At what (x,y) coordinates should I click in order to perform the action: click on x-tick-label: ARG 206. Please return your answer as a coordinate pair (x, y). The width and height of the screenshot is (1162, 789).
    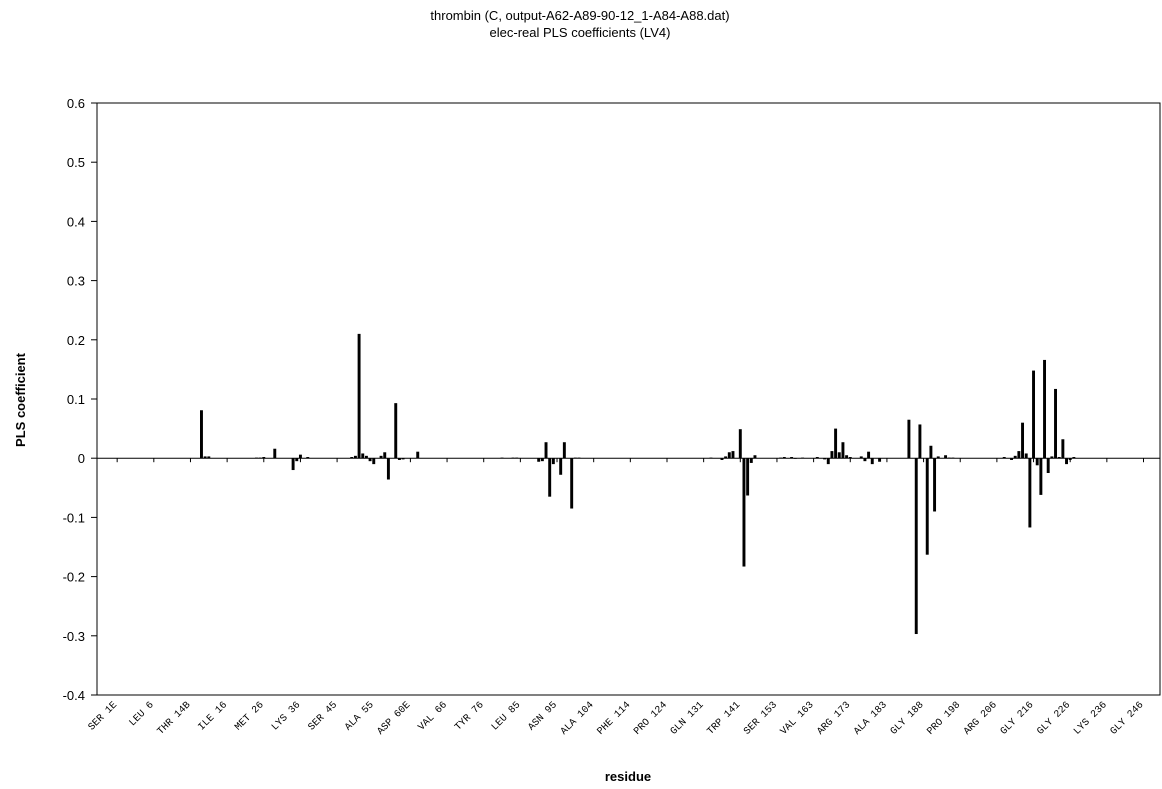
    Looking at the image, I should click on (980, 718).